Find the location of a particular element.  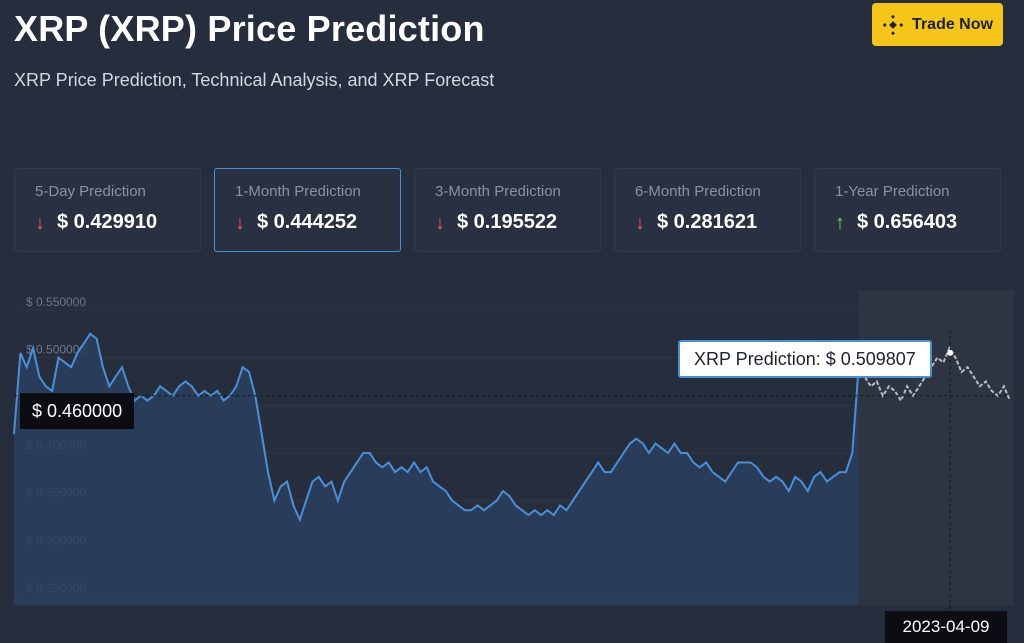

prediction-card-1-month: 1-Month Prediction ↓ $ 0.444252 is located at coordinates (307, 210).